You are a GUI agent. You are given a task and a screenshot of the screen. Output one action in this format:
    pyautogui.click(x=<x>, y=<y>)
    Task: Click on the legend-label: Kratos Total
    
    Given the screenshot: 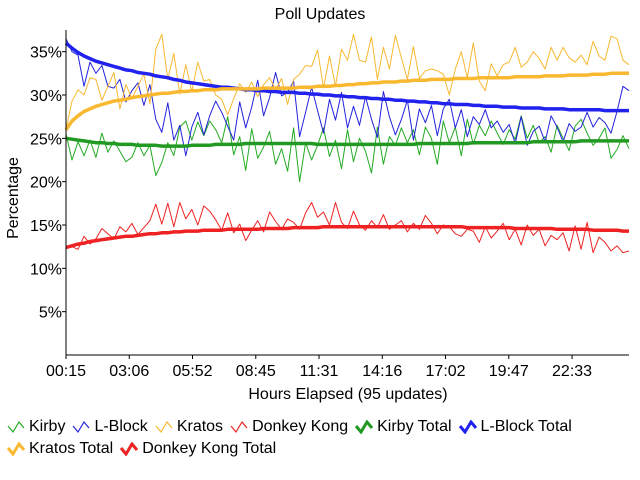 What is the action you would take?
    pyautogui.click(x=71, y=448)
    